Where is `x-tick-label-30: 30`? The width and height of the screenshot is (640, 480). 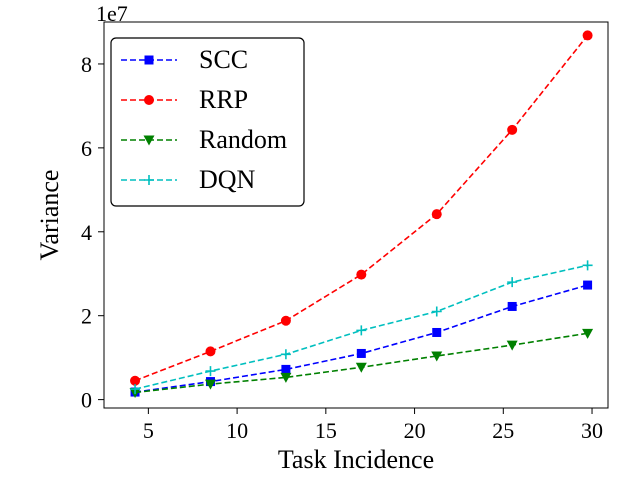
x-tick-label-30: 30 is located at coordinates (592, 430).